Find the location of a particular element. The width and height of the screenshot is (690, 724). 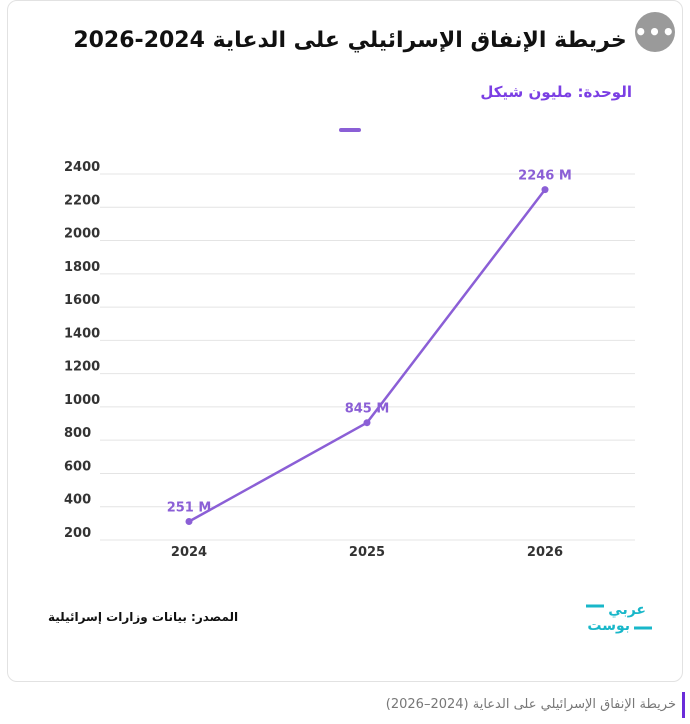

more-horizontal-icon: ••• is located at coordinates (655, 32).